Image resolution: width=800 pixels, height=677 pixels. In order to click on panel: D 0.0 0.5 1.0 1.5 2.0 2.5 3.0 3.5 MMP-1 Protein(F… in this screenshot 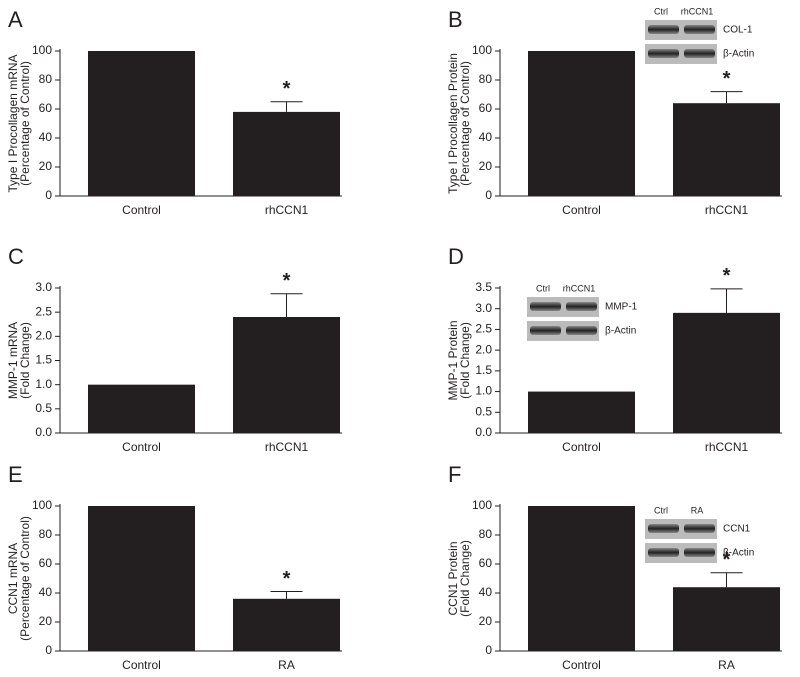, I will do `click(614, 349)`.